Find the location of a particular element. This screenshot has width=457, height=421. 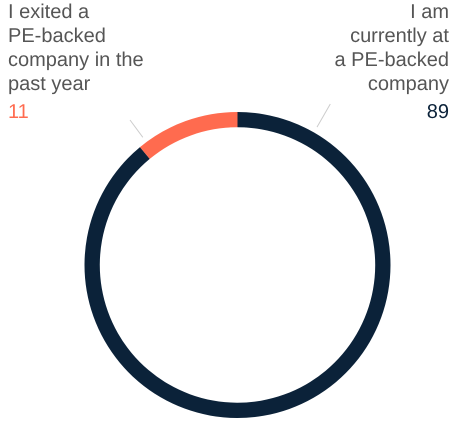

data-label: 89 is located at coordinates (437, 112).